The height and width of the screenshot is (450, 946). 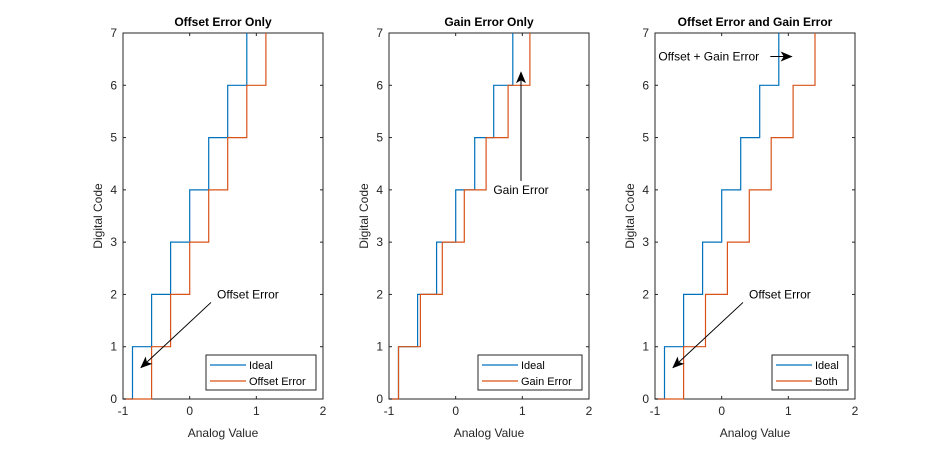 What do you see at coordinates (717, 216) in the screenshot?
I see `series-line-ideal` at bounding box center [717, 216].